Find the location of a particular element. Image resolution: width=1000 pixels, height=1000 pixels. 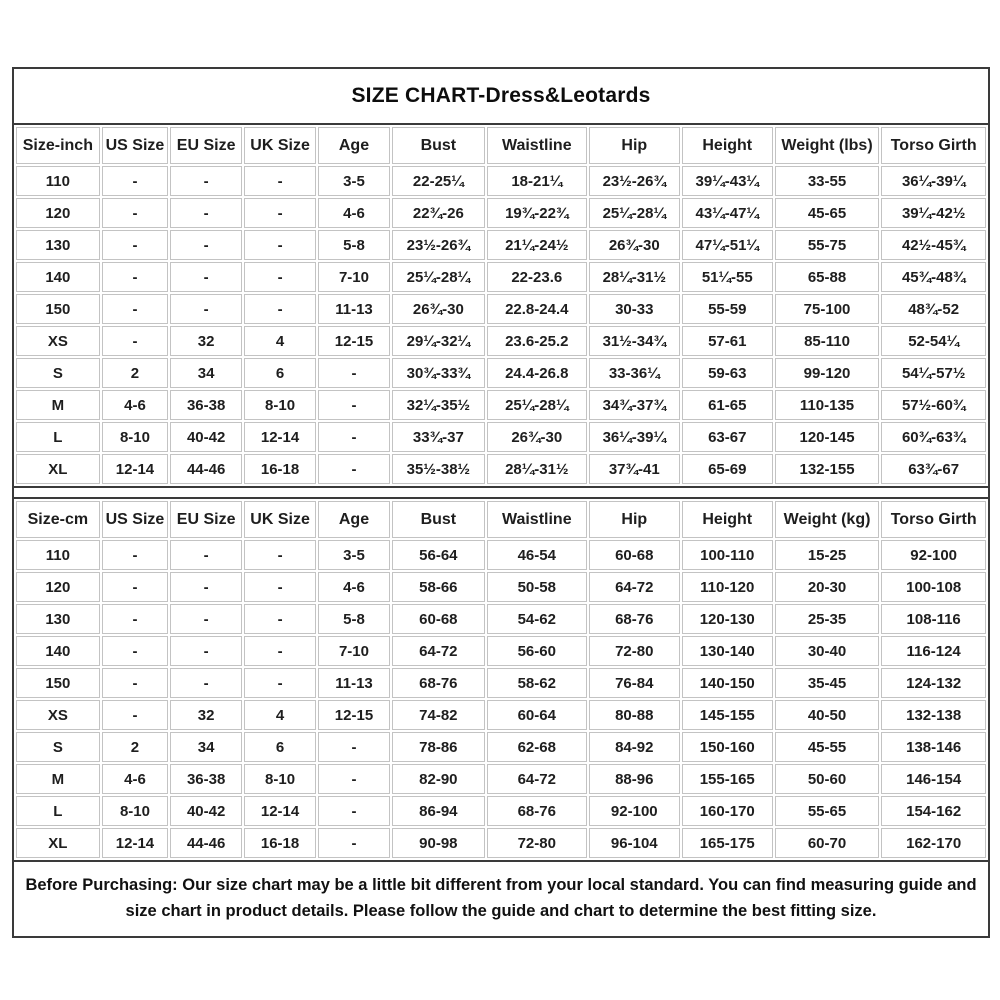

table-cell: 140 is located at coordinates (58, 651).